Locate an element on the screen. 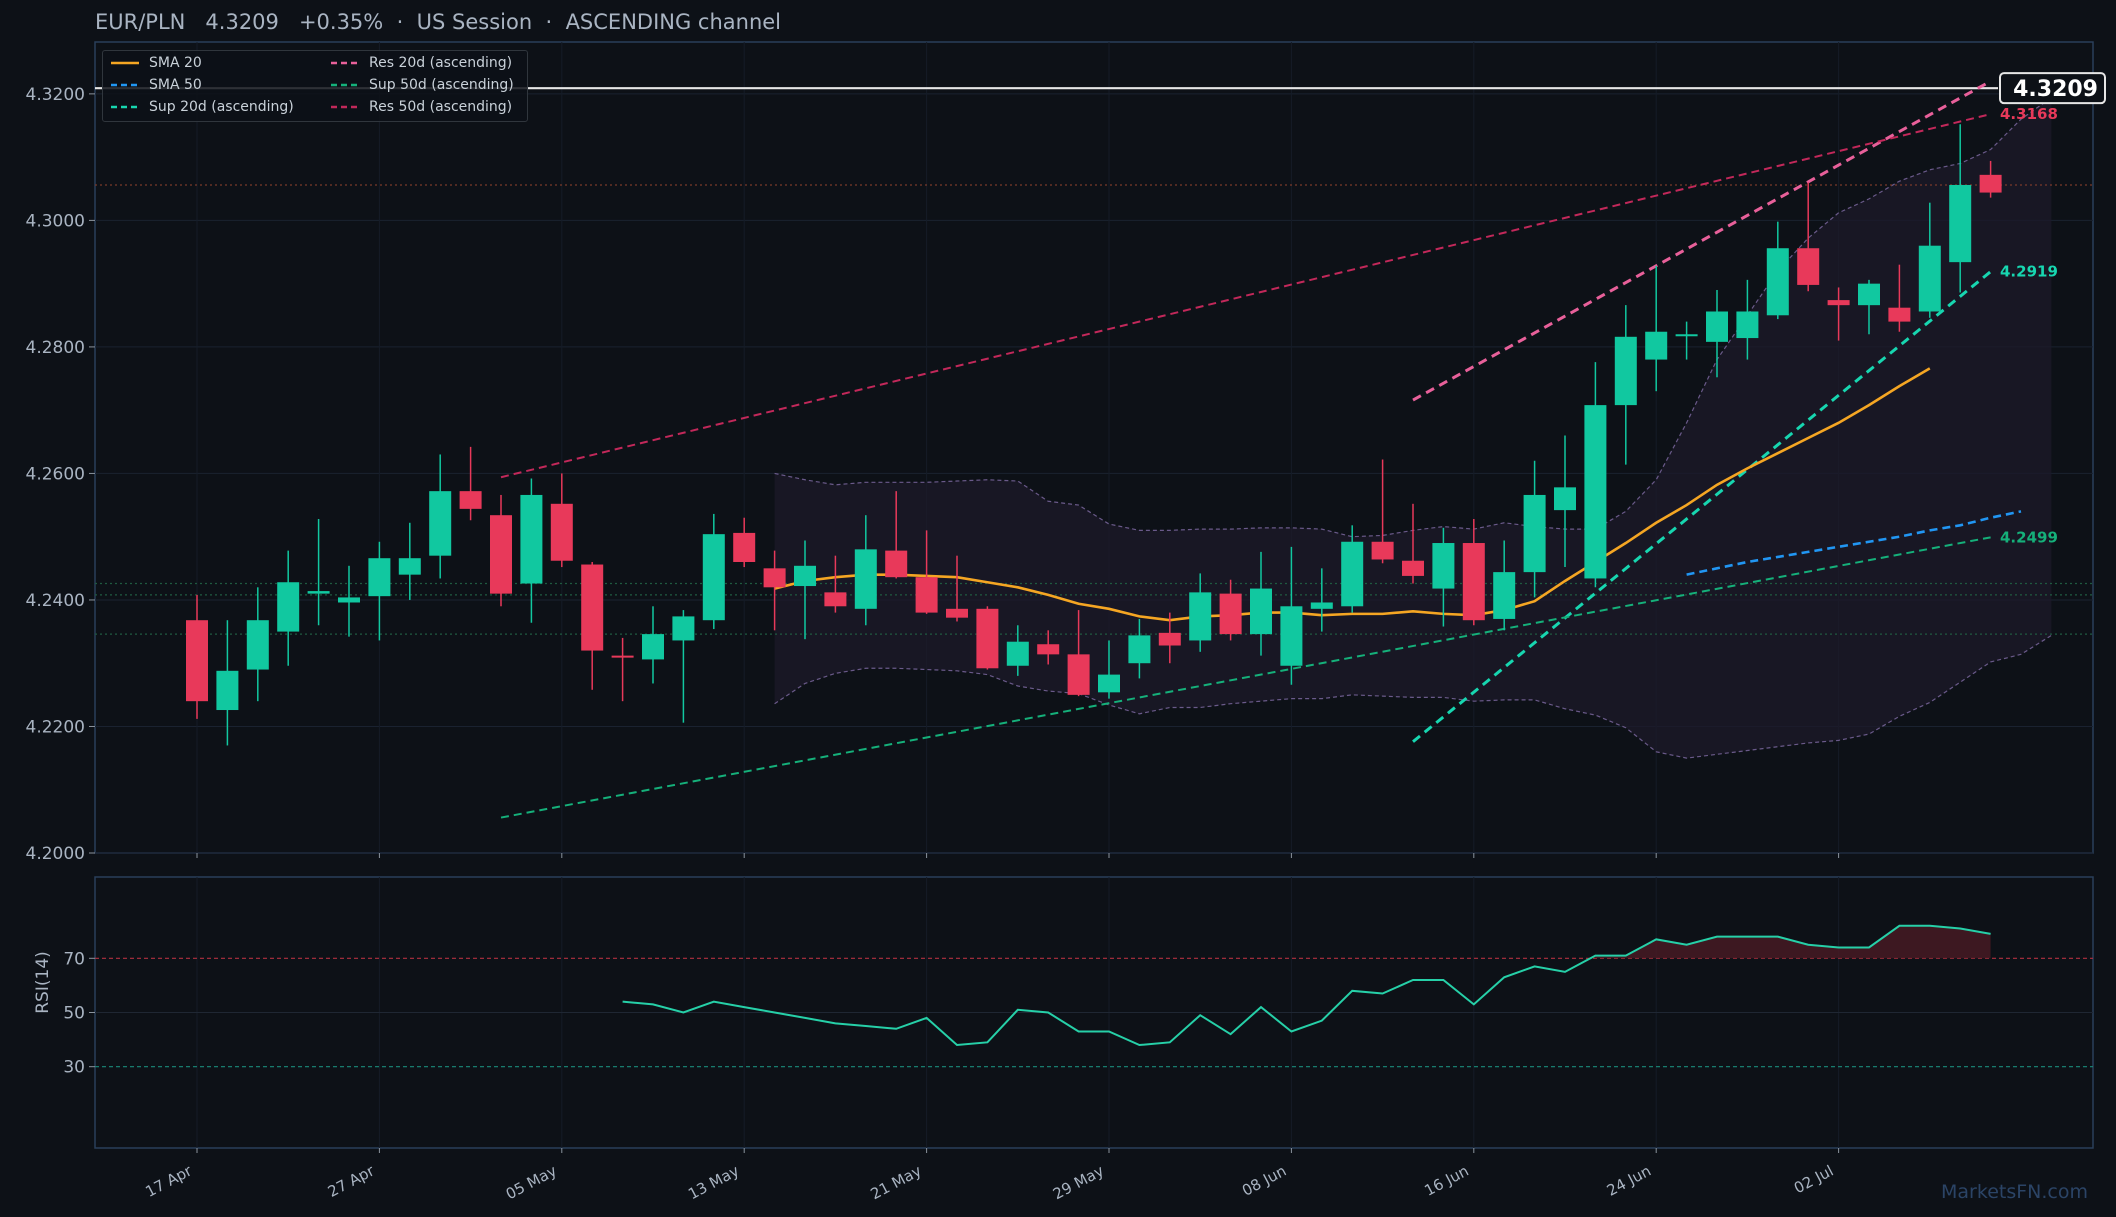  legend-label: Sup 50d (ascending) is located at coordinates (441, 85).